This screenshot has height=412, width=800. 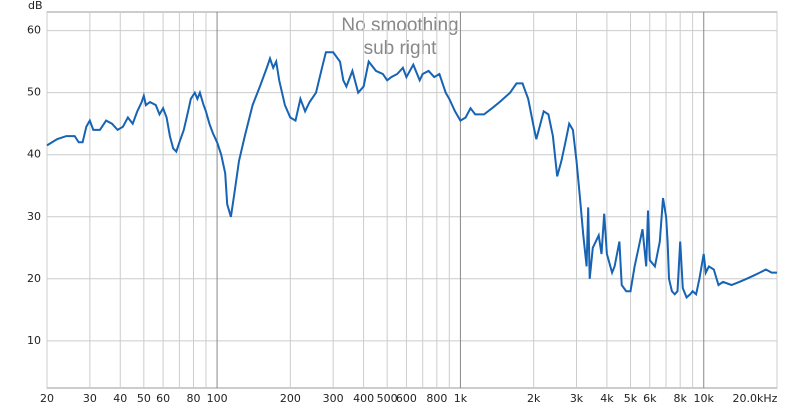 What do you see at coordinates (34, 340) in the screenshot?
I see `y-tick-label: 10` at bounding box center [34, 340].